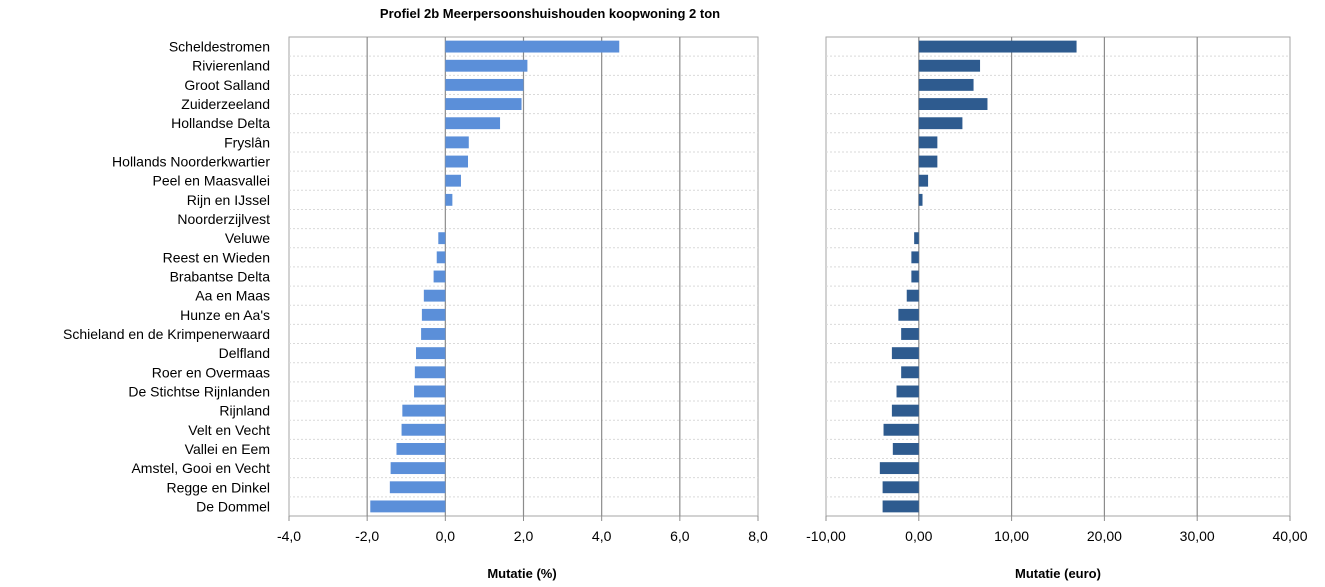 This screenshot has width=1325, height=587. What do you see at coordinates (229, 430) in the screenshot?
I see `category-label: Velt en Vecht` at bounding box center [229, 430].